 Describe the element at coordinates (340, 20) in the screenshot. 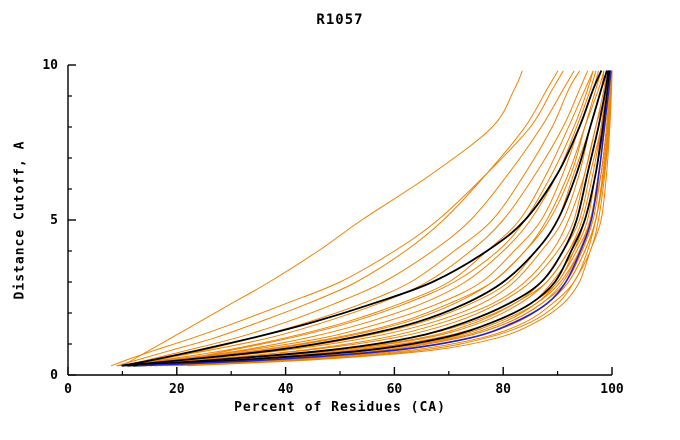

I see `plot-title: R1057` at that location.